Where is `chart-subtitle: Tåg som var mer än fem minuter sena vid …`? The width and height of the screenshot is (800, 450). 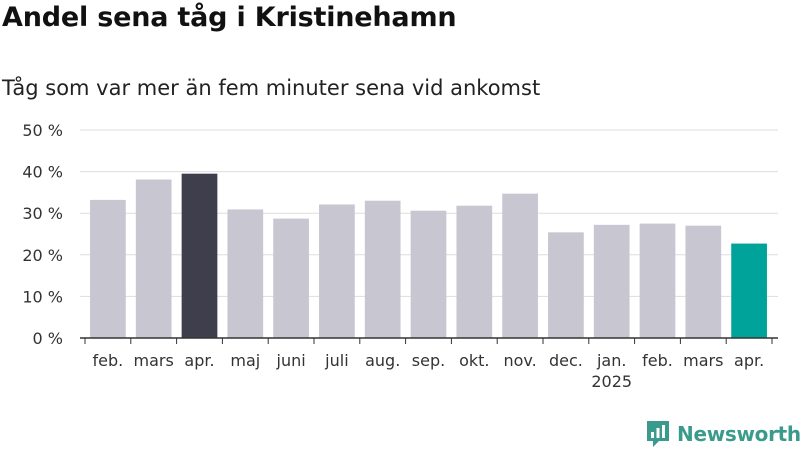 chart-subtitle: Tåg som var mer än fem minuter sena vid … is located at coordinates (271, 88).